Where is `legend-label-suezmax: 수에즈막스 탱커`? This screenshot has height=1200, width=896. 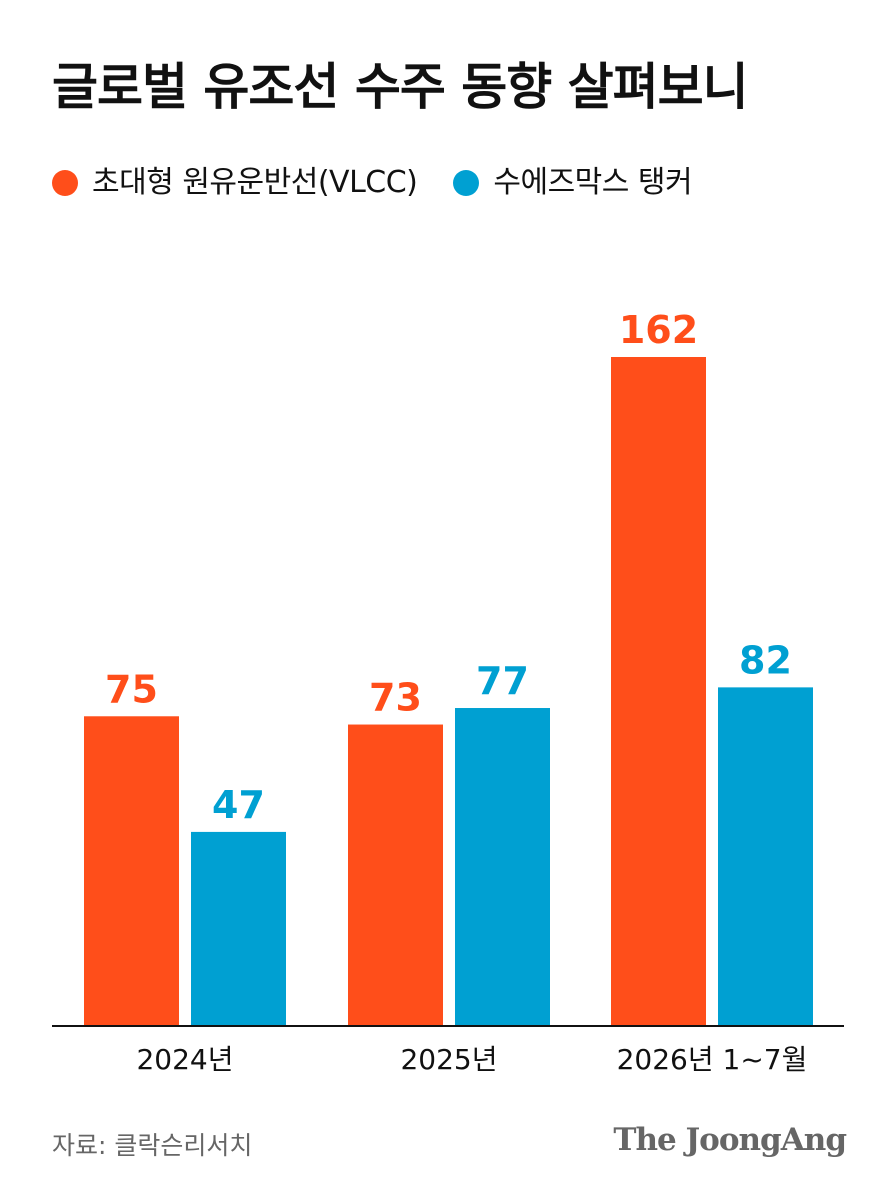 legend-label-suezmax: 수에즈막스 탱커 is located at coordinates (593, 182).